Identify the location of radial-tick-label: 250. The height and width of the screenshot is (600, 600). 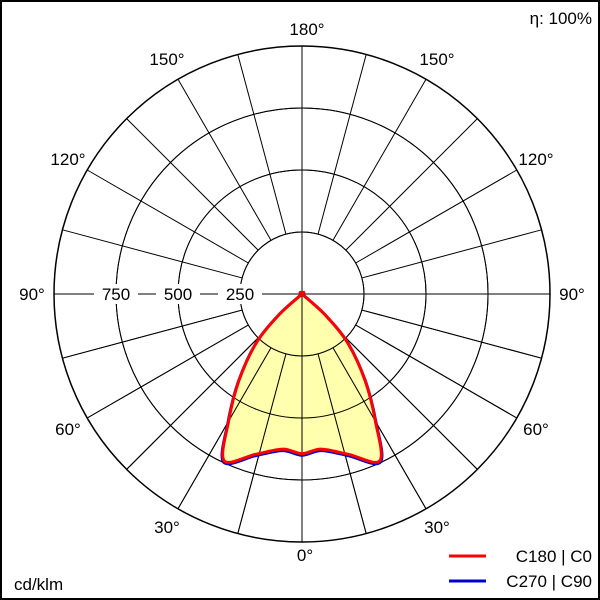
(240, 294).